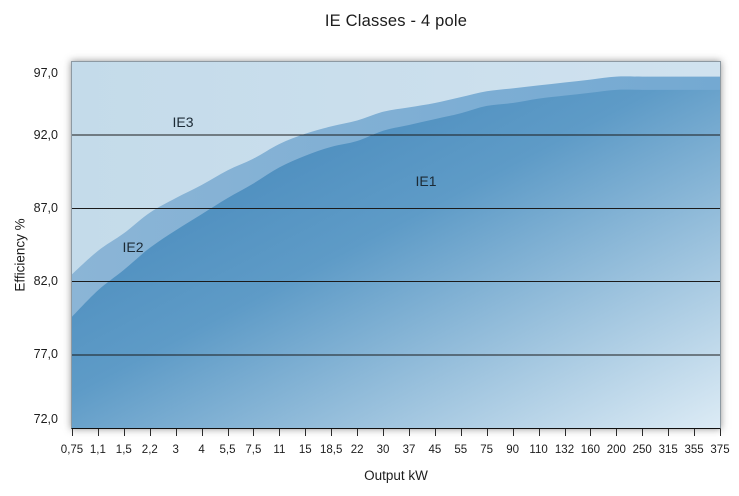 The width and height of the screenshot is (739, 496). I want to click on chart-title: IE Classes - 4 pole, so click(396, 21).